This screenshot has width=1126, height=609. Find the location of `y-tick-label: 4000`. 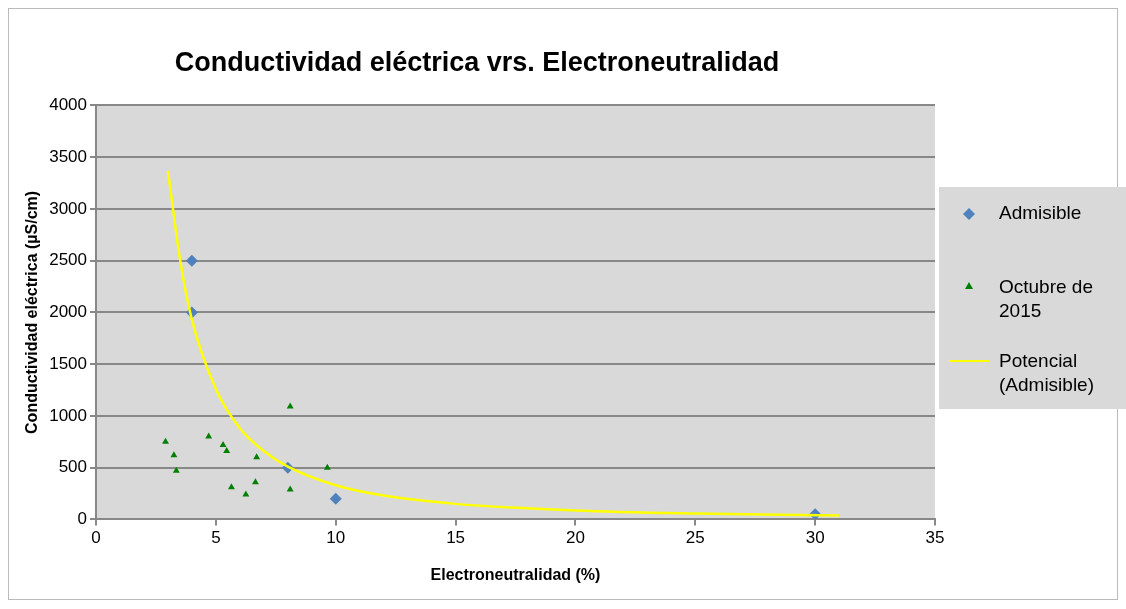

y-tick-label: 4000 is located at coordinates (68, 105).